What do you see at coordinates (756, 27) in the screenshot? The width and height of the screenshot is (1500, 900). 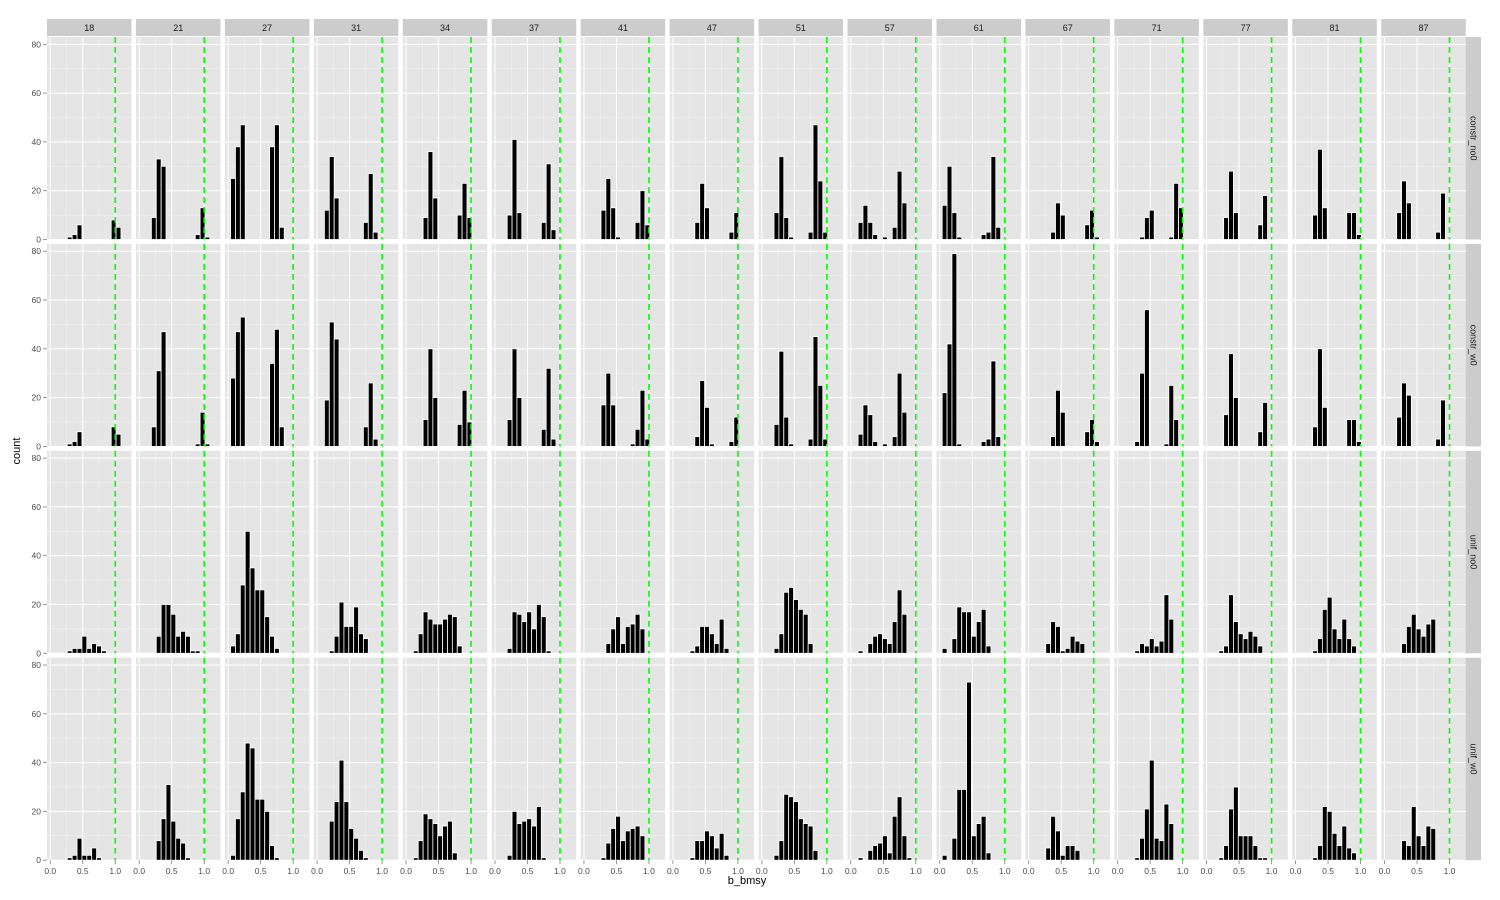 I see `column-strips: 18 21 27 31 34 37 41 47 51 57 61 67 71 77 81 87` at bounding box center [756, 27].